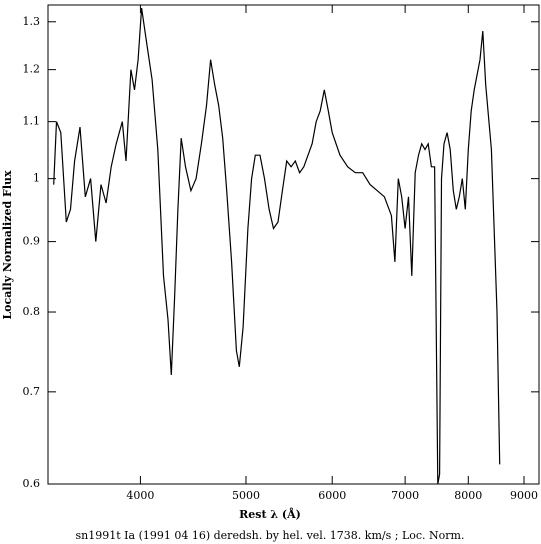 The height and width of the screenshot is (544, 541). What do you see at coordinates (32, 391) in the screenshot?
I see `y-tick-label: 0.7` at bounding box center [32, 391].